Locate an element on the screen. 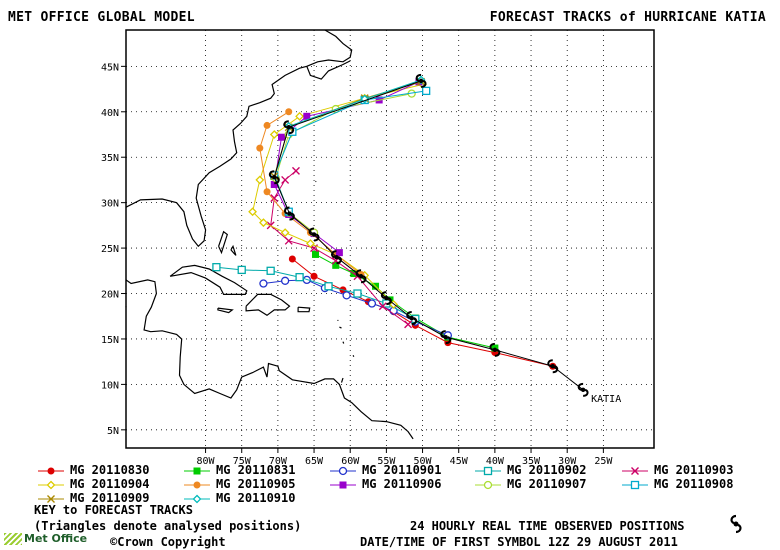 Image resolution: width=780 pixels, height=550 pixels. legend-item: MG 20110902 is located at coordinates (530, 470).